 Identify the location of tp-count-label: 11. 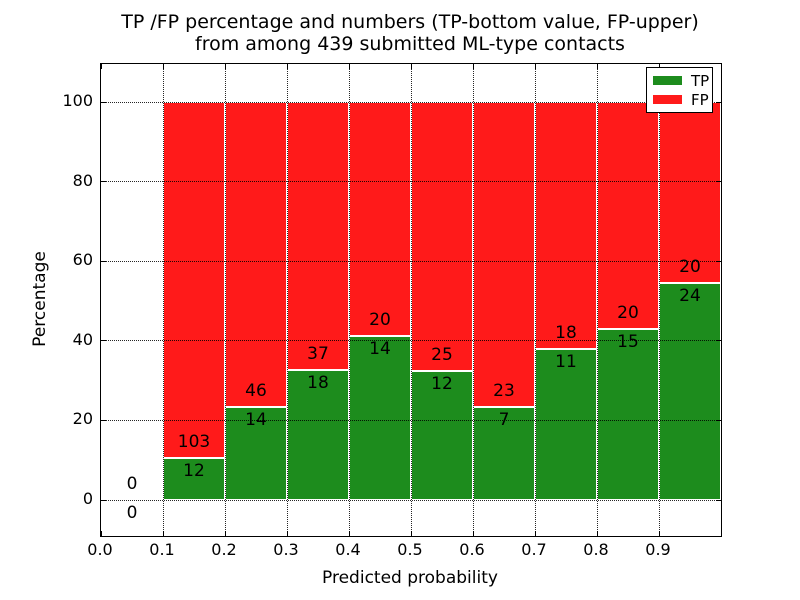
(566, 362).